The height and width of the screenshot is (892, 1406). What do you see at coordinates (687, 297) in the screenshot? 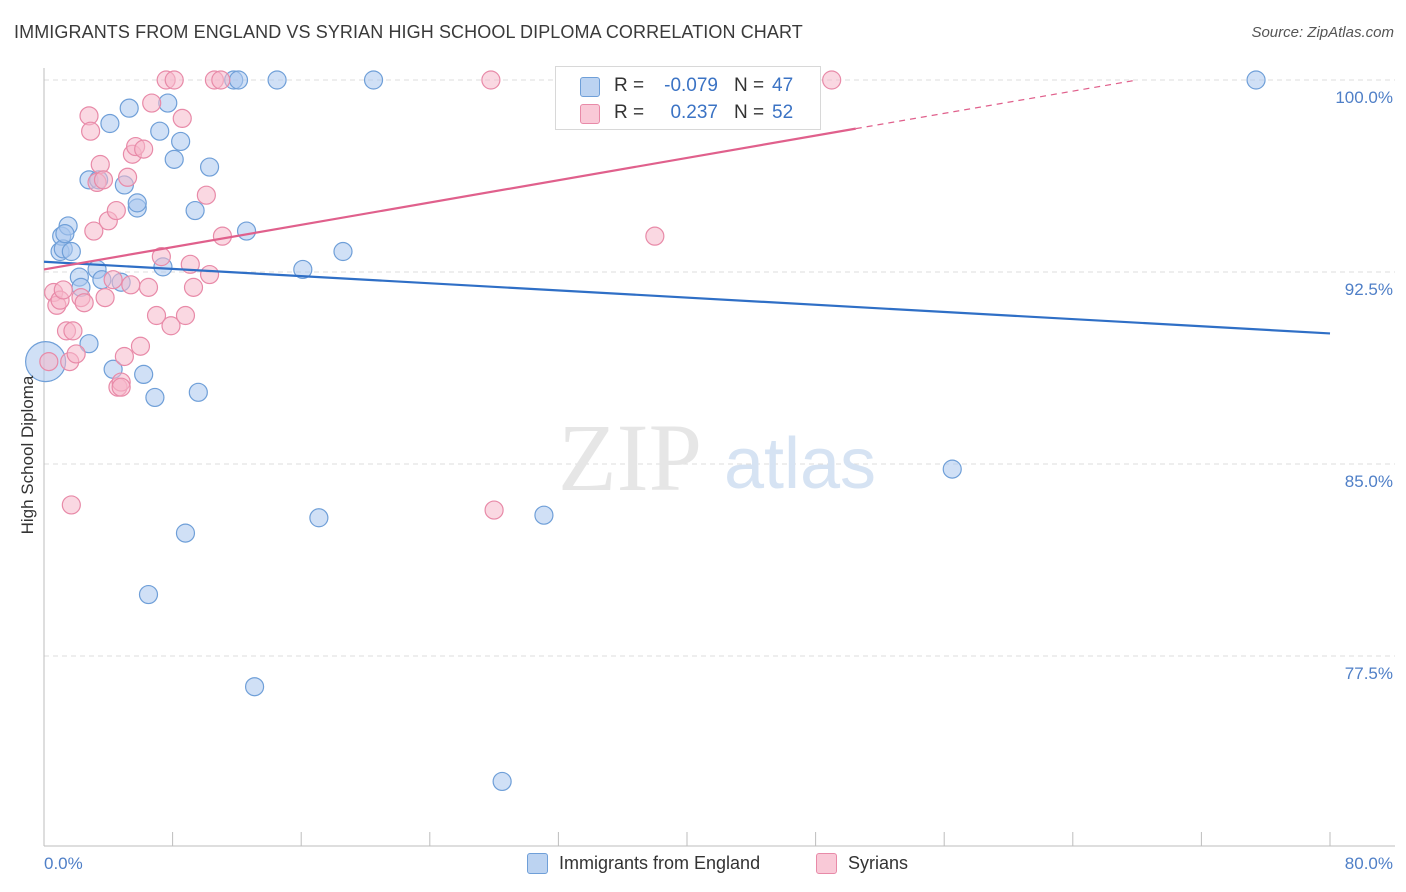
I see `england-trend-line` at bounding box center [687, 297].